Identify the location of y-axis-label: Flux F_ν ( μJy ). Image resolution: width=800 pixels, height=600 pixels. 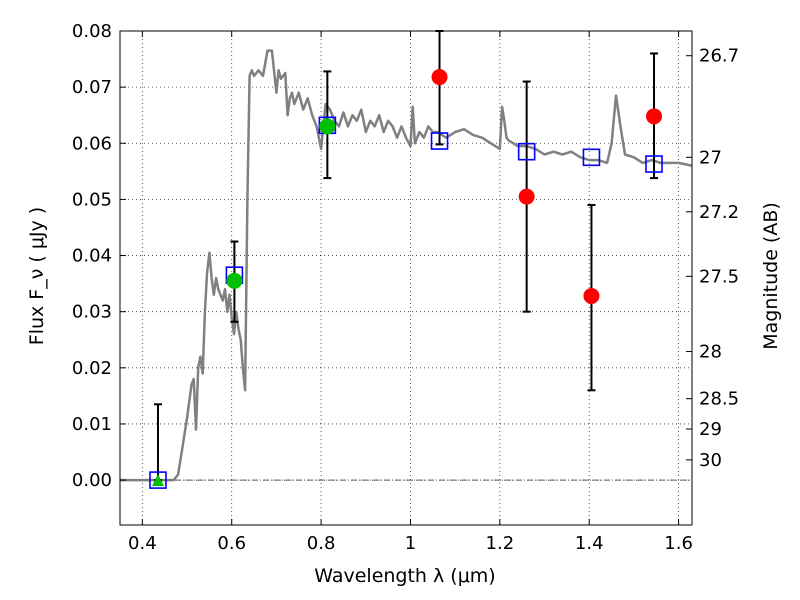
(37, 276).